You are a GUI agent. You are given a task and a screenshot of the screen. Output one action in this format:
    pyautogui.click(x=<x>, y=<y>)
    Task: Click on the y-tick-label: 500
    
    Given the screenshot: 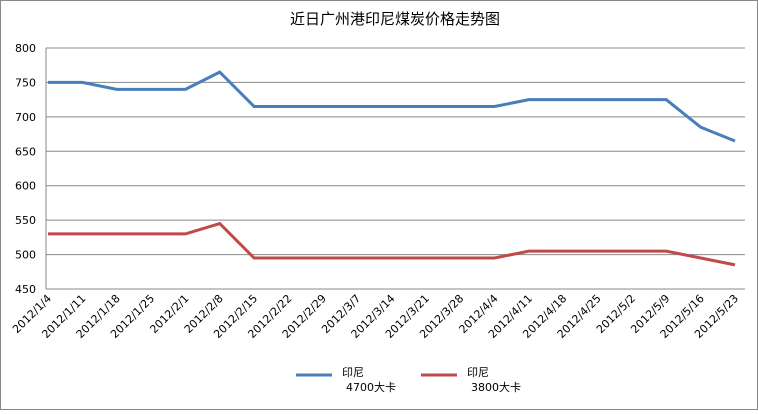 What is the action you would take?
    pyautogui.click(x=25, y=255)
    